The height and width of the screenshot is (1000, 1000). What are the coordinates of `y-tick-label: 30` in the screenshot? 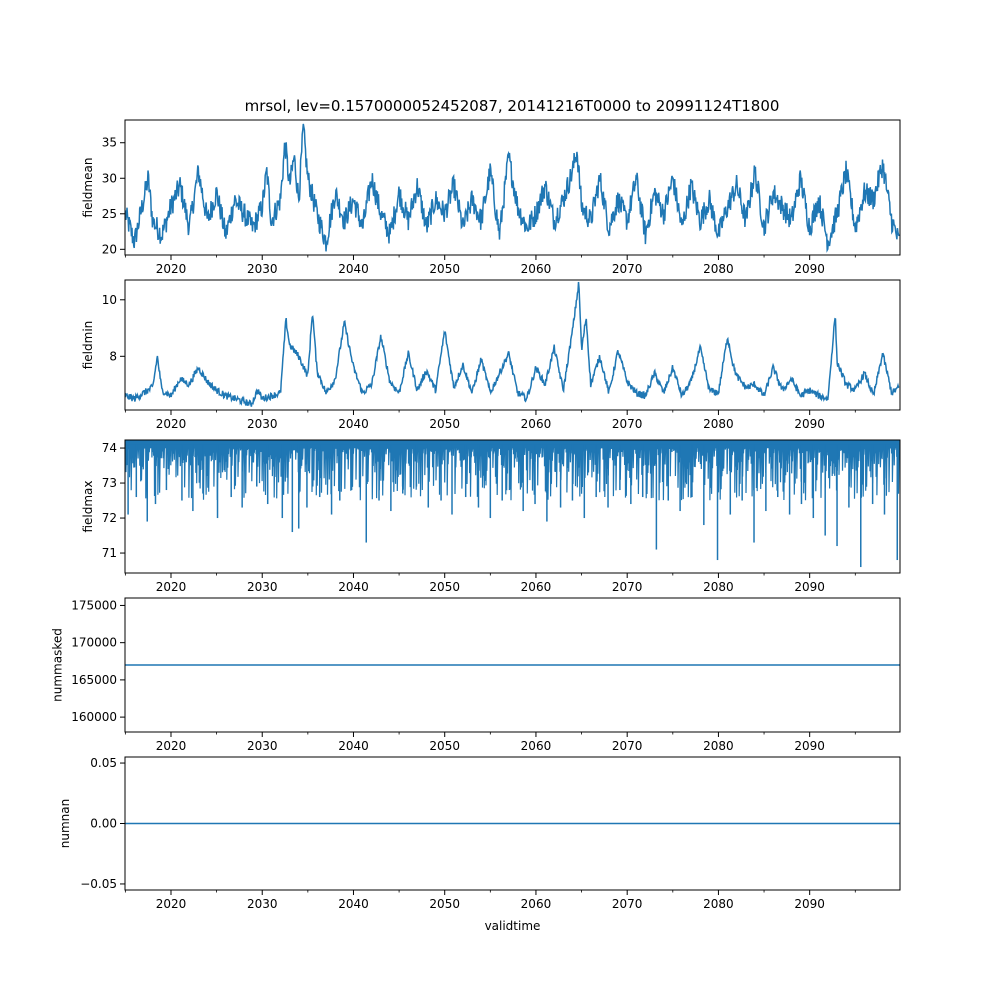 It's located at (109, 178).